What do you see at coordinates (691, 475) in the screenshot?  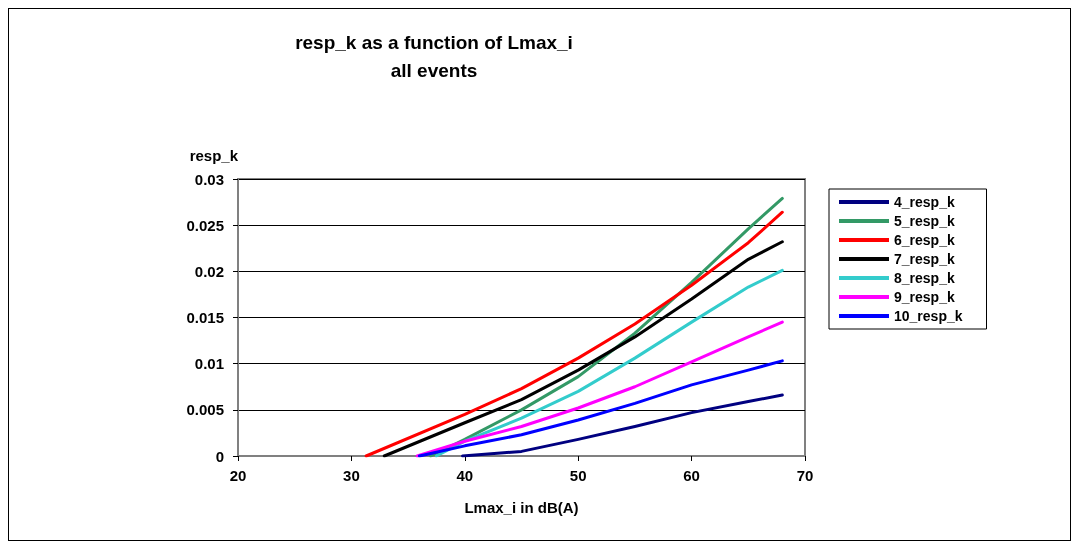 I see `x-tick-label: 60` at bounding box center [691, 475].